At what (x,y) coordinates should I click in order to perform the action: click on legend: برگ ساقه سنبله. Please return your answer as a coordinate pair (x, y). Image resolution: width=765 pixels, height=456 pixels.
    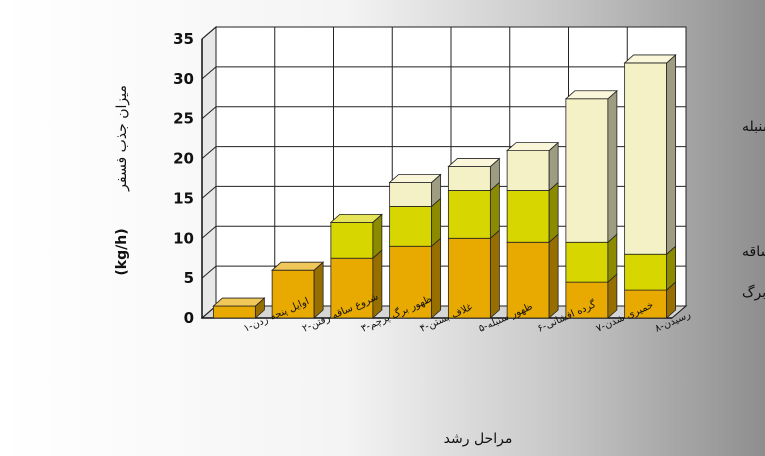
    Looking at the image, I should click on (753, 210).